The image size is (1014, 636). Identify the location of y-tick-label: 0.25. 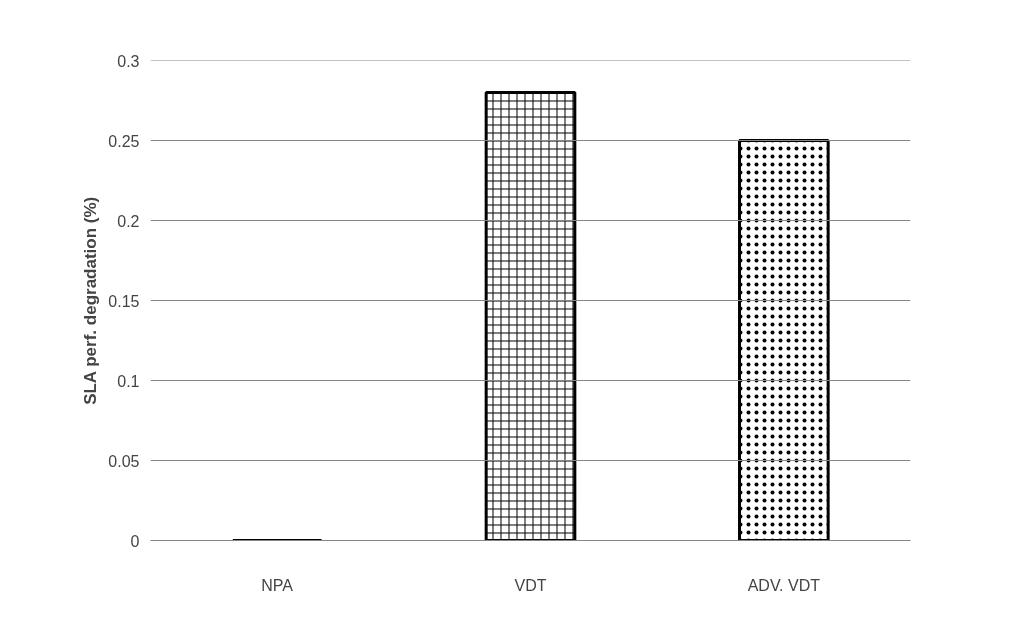
(124, 141).